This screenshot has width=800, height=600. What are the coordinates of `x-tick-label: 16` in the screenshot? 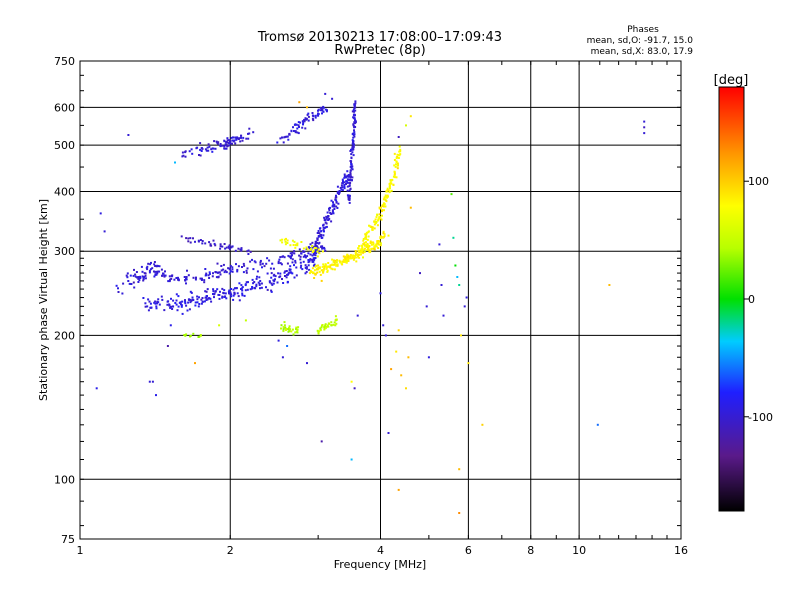 It's located at (681, 550).